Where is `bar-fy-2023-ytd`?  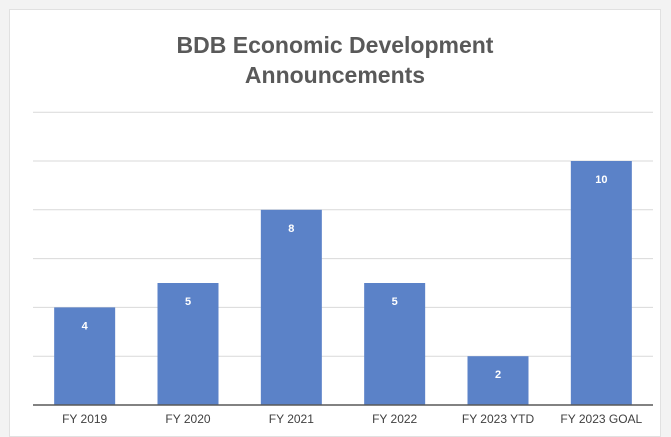 bar-fy-2023-ytd is located at coordinates (498, 380).